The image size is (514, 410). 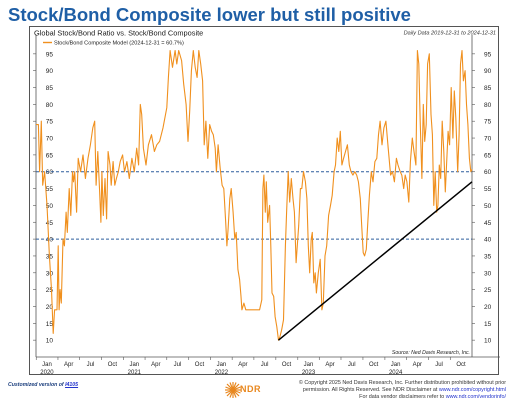 I want to click on custom-version-link: I4105, so click(x=72, y=385).